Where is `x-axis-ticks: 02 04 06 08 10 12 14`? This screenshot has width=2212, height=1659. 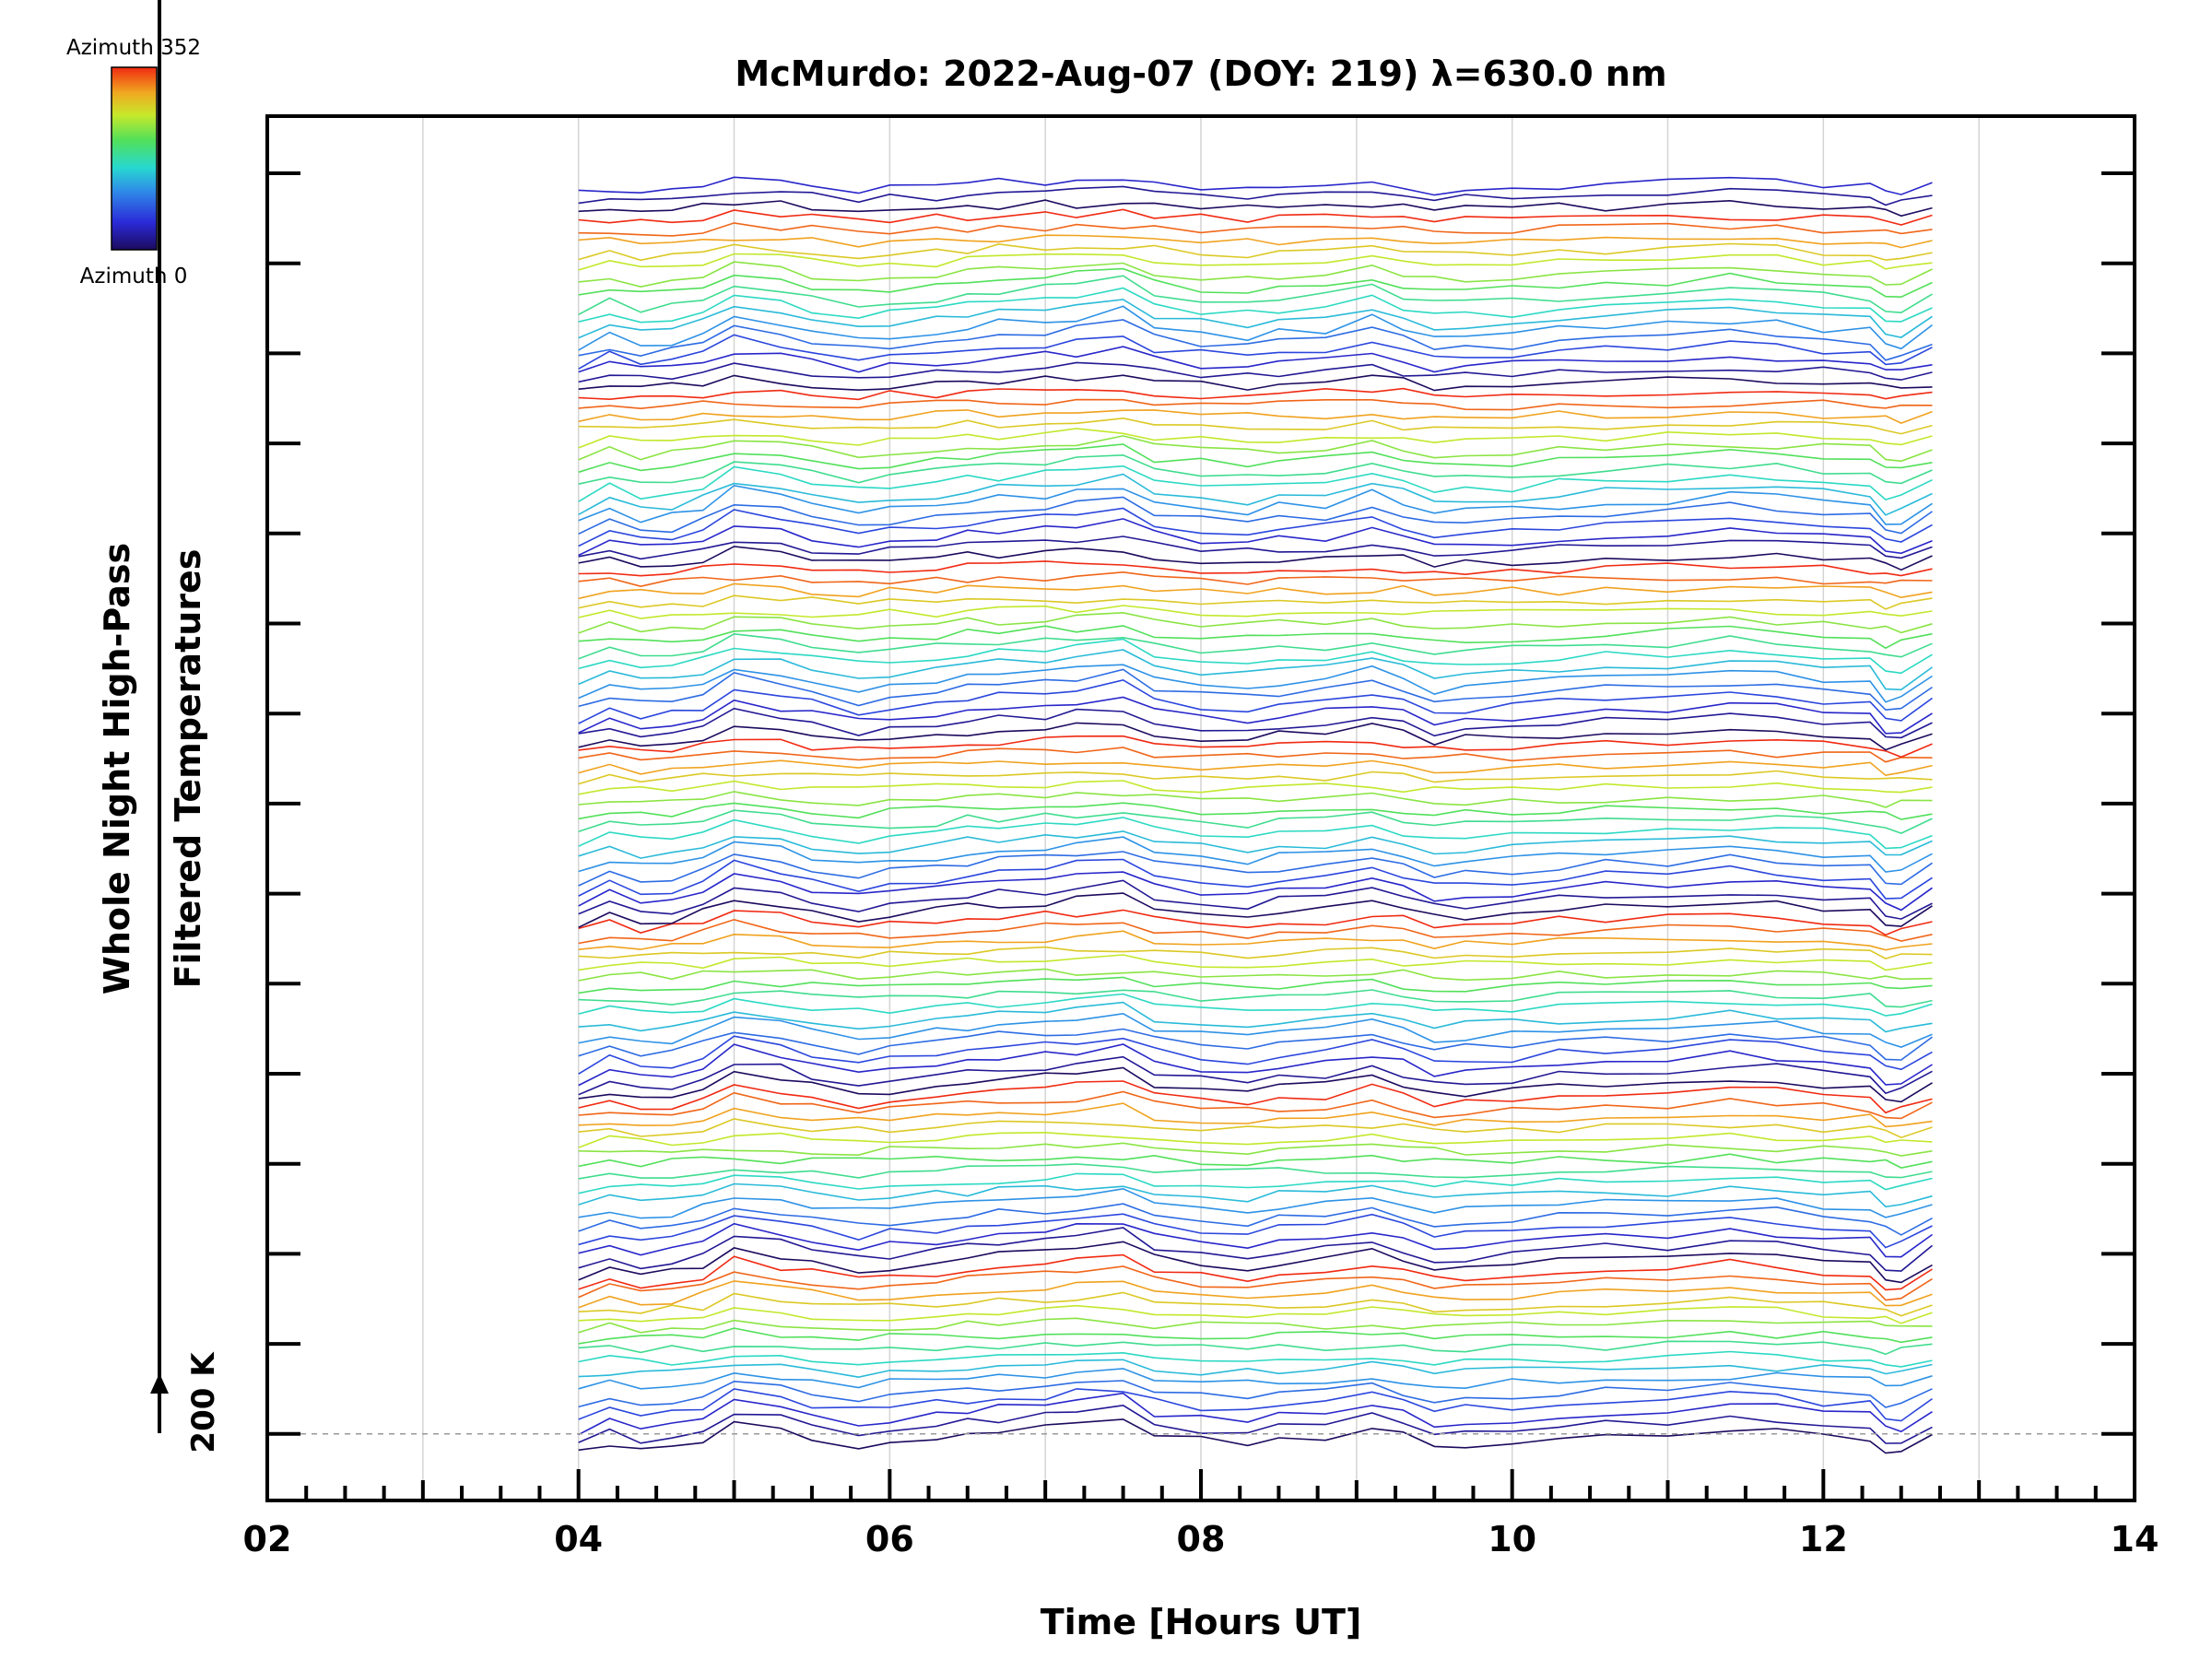
x-axis-ticks: 02 04 06 08 10 12 14 is located at coordinates (1201, 1514).